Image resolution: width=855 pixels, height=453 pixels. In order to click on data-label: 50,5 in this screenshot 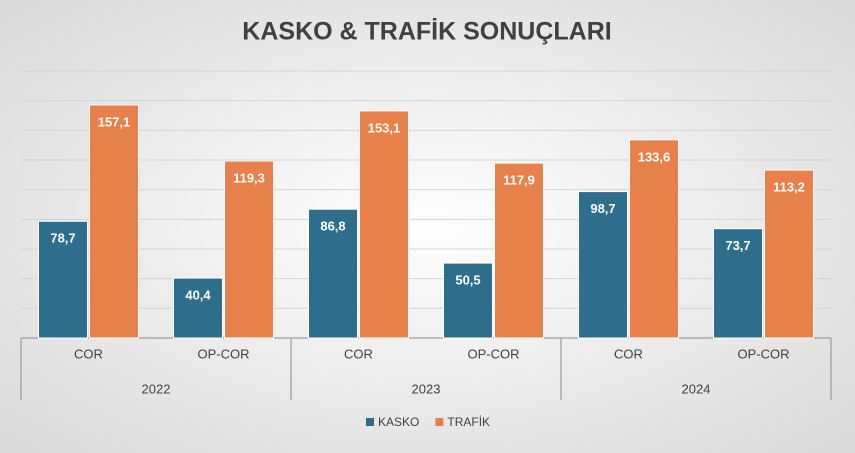, I will do `click(467, 280)`.